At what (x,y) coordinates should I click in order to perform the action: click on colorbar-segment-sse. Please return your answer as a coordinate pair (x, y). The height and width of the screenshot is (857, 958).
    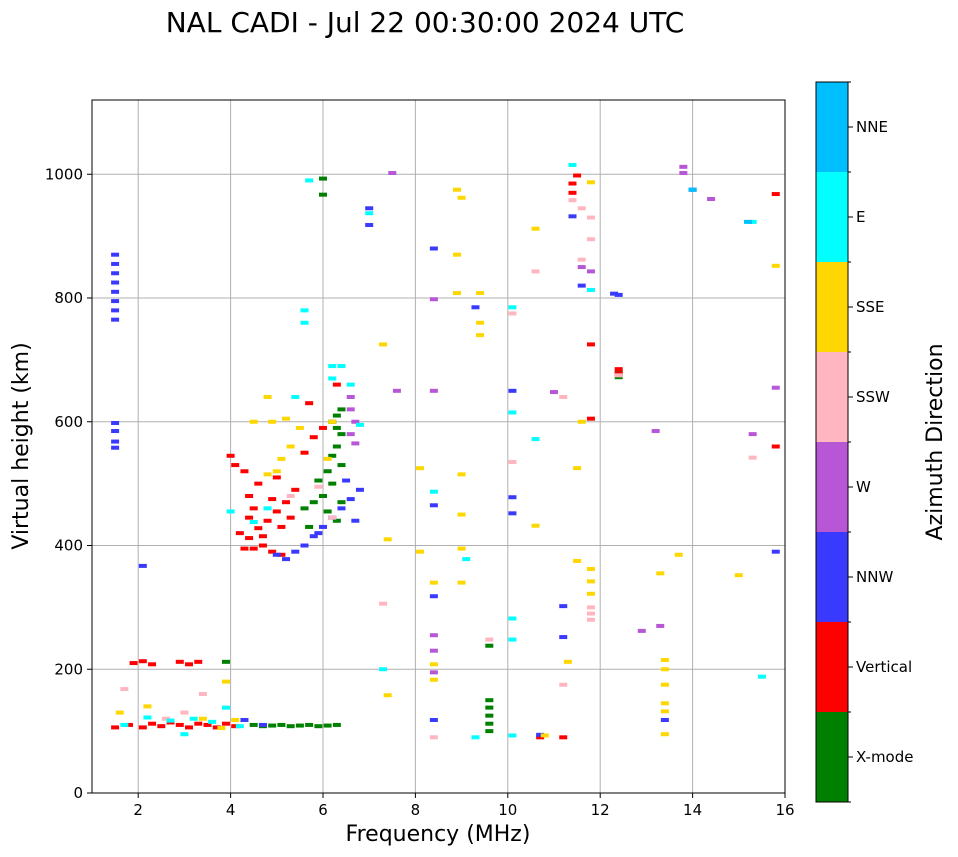
    Looking at the image, I should click on (832, 307).